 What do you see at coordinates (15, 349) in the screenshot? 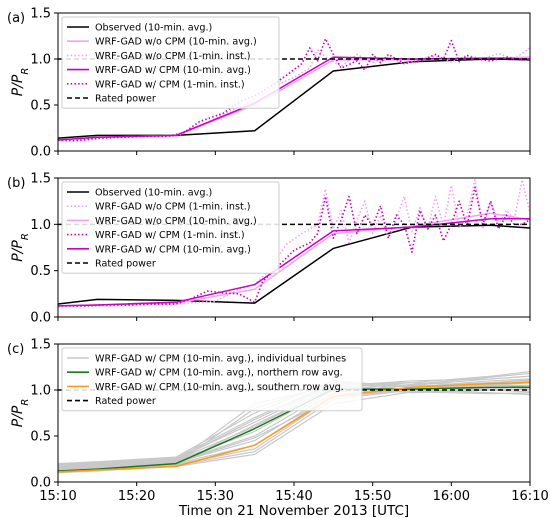
I see `panel-label: (c)` at bounding box center [15, 349].